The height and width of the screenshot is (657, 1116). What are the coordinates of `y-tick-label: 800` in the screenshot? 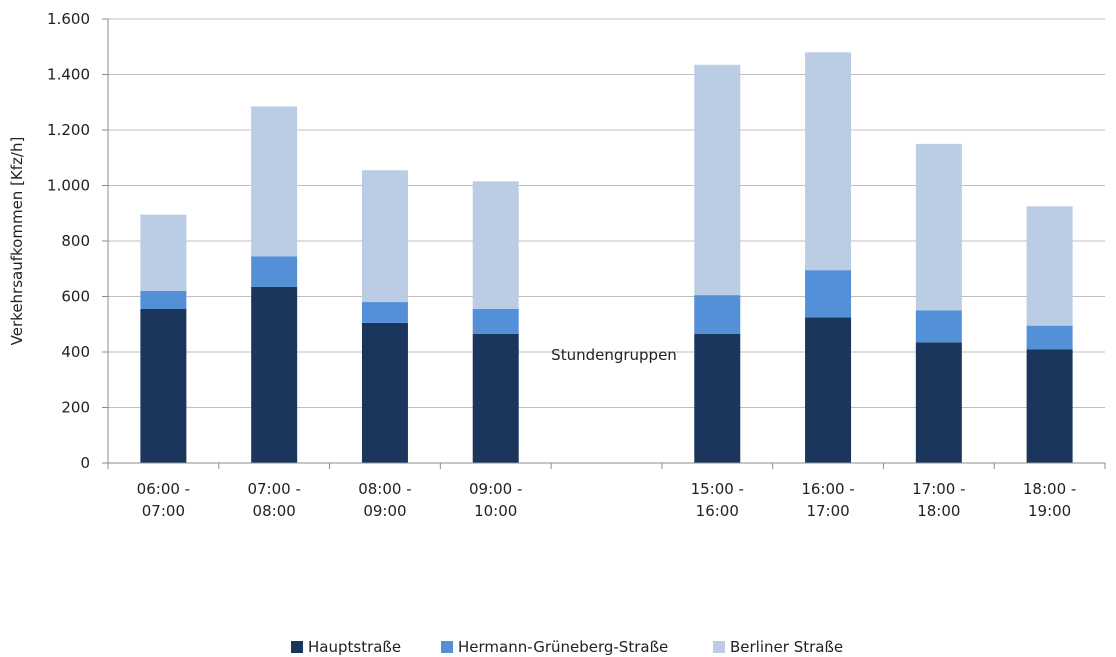 It's located at (75, 241).